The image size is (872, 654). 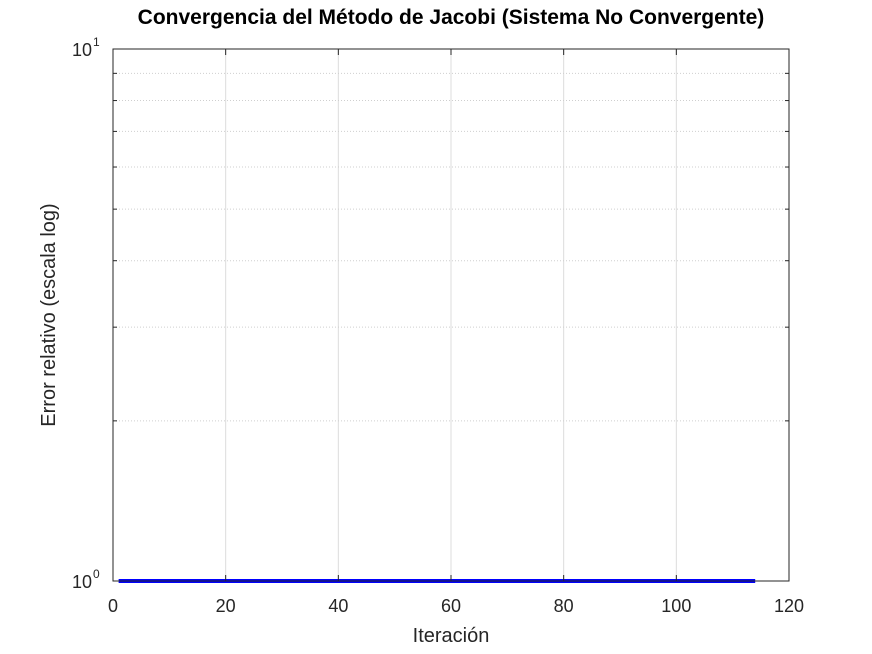 What do you see at coordinates (96, 42) in the screenshot?
I see `y-tick-label-exponent: 1` at bounding box center [96, 42].